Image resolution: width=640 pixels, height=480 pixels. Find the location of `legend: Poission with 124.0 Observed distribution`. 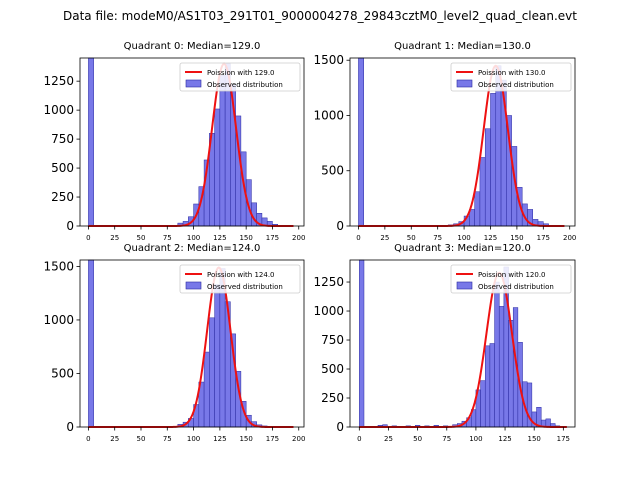

legend: Poission with 124.0 Observed distribution is located at coordinates (240, 279).